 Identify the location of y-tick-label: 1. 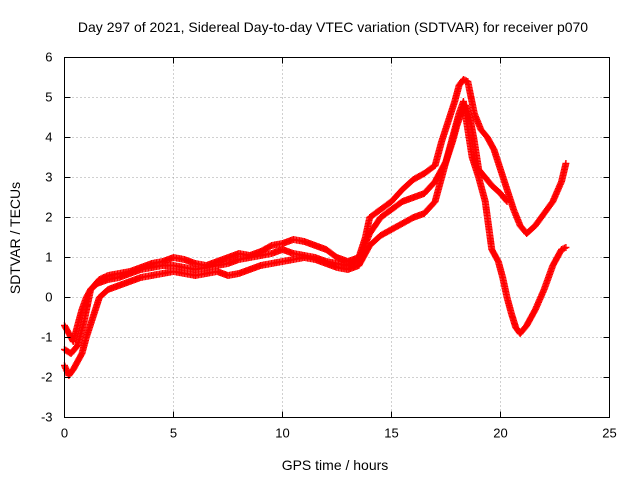
(48, 257).